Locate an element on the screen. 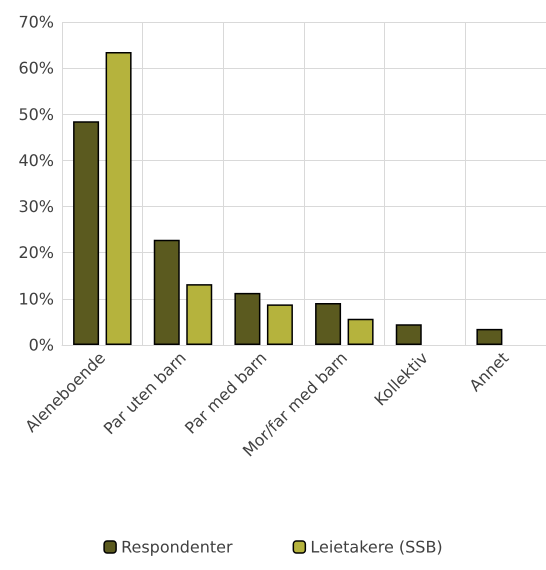 The width and height of the screenshot is (546, 570). y-tick-label: 10% is located at coordinates (36, 298).